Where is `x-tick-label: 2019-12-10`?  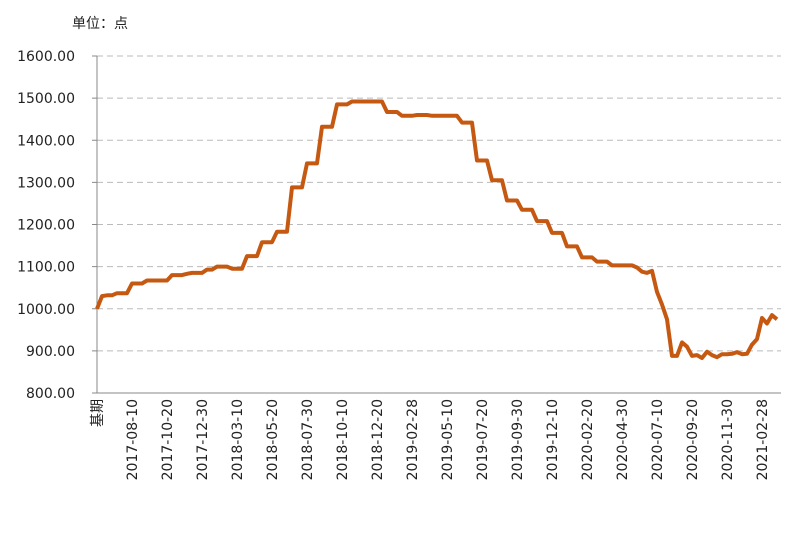
x-tick-label: 2019-12-10 is located at coordinates (553, 439).